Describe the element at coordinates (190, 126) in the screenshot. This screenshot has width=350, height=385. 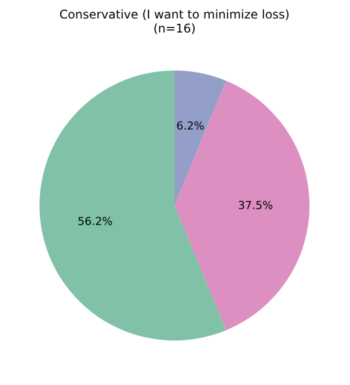
I see `data-label: 6.2%` at that location.